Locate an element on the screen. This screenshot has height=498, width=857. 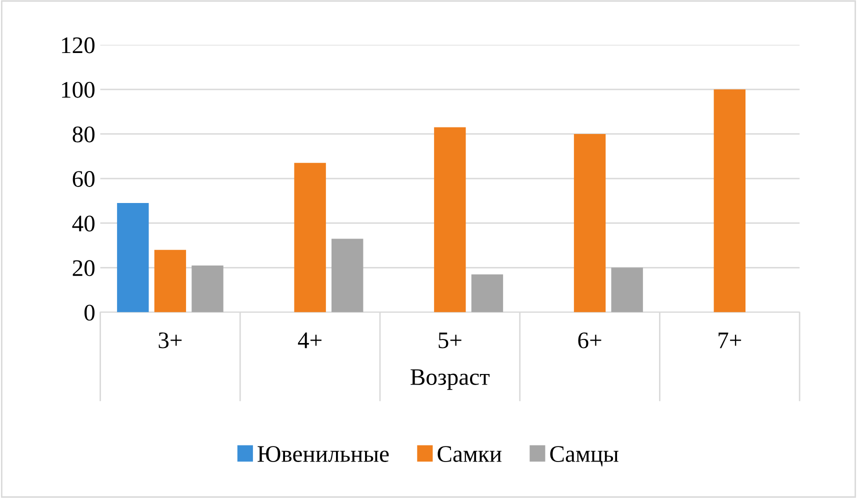
y-tick-label: 0 is located at coordinates (89, 312).